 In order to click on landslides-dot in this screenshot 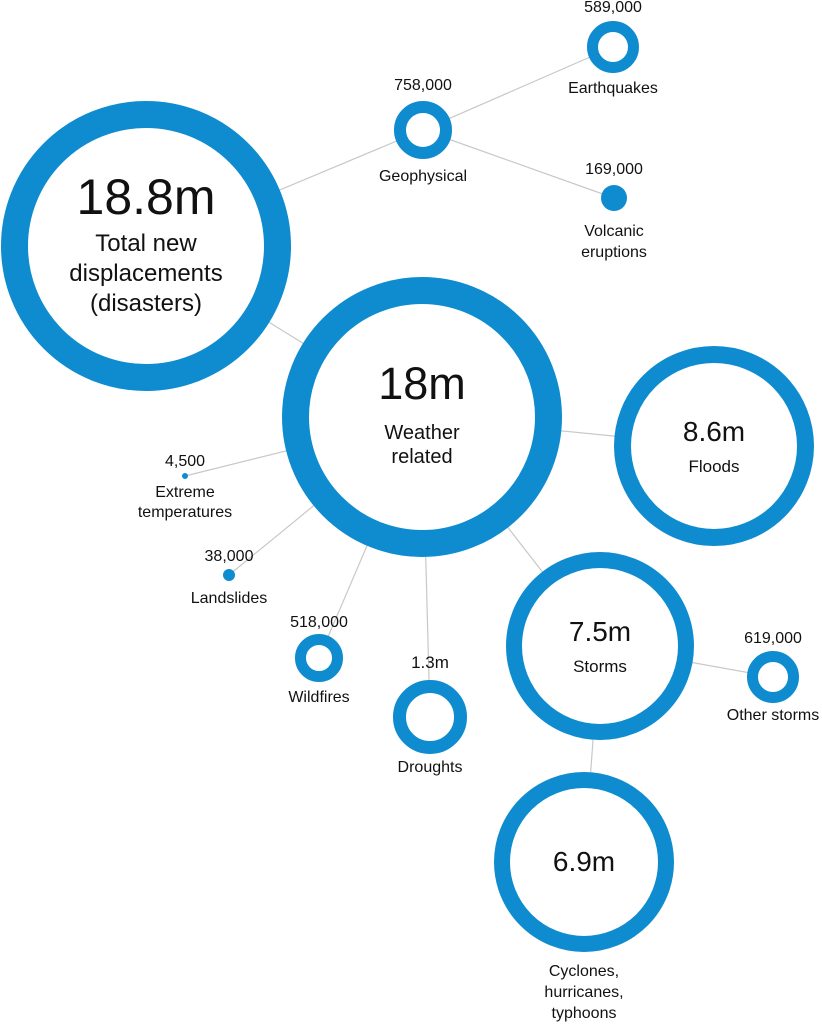, I will do `click(229, 575)`.